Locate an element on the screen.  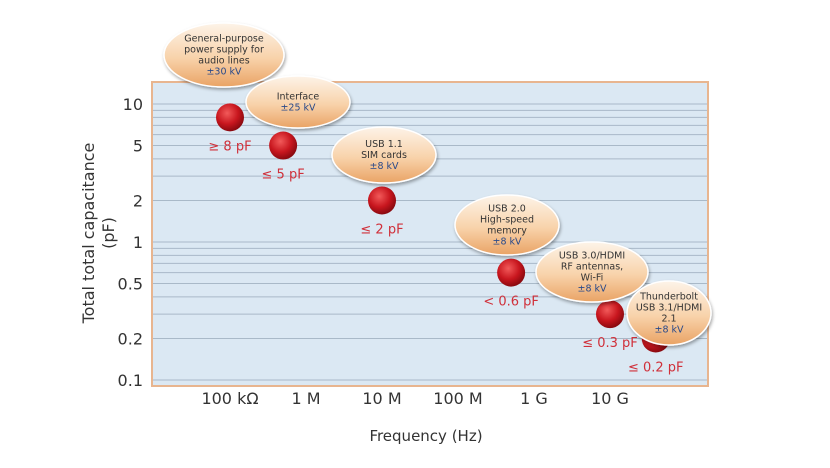
x-tick-label: 10 M is located at coordinates (381, 398).